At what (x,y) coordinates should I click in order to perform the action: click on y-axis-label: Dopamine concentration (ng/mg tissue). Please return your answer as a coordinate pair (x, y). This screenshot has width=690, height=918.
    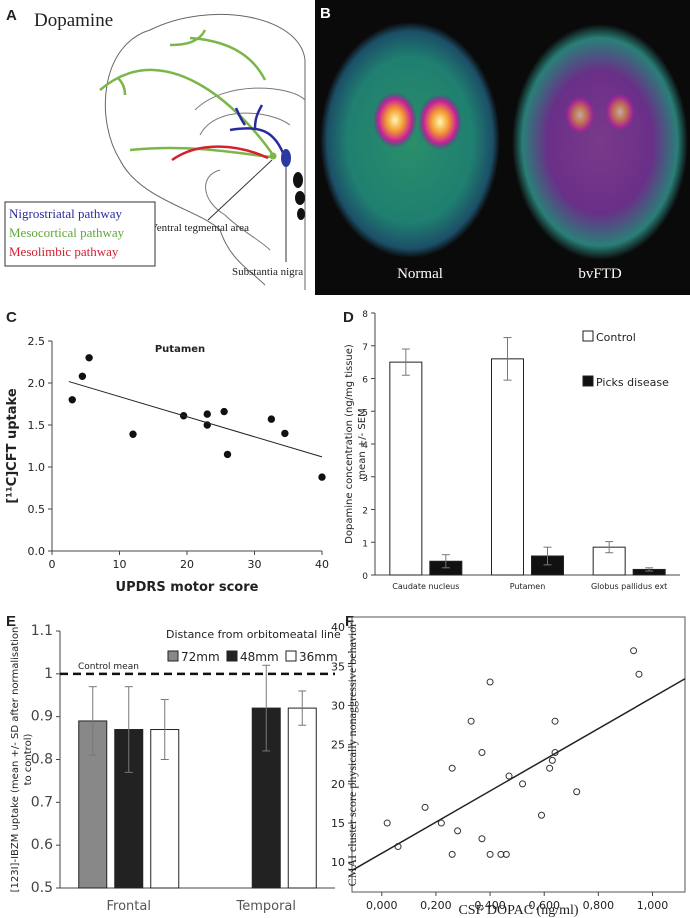
    Looking at the image, I should click on (349, 444).